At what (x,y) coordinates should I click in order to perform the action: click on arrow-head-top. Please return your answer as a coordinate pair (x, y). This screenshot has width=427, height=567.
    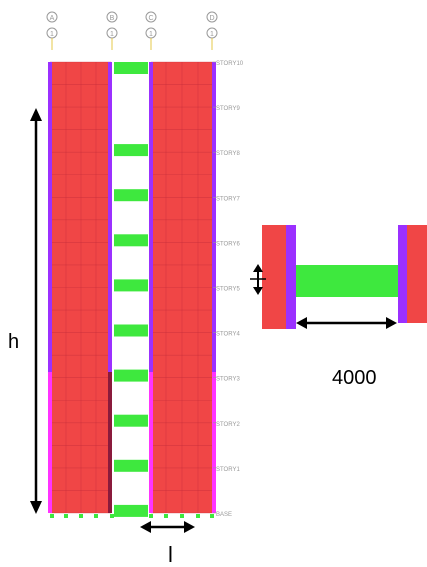
    Looking at the image, I should click on (36, 114).